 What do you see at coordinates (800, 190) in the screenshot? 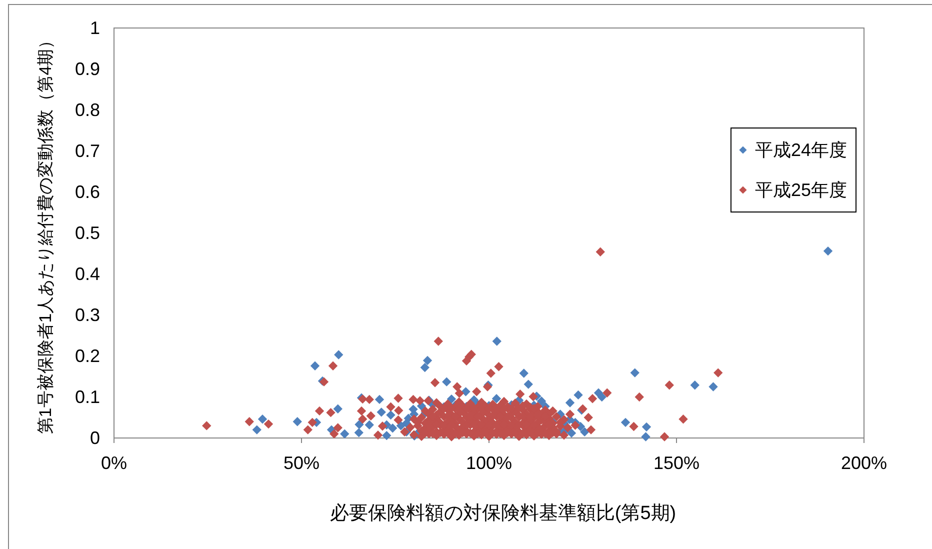
I see `legend-label: 平成25年度` at bounding box center [800, 190].